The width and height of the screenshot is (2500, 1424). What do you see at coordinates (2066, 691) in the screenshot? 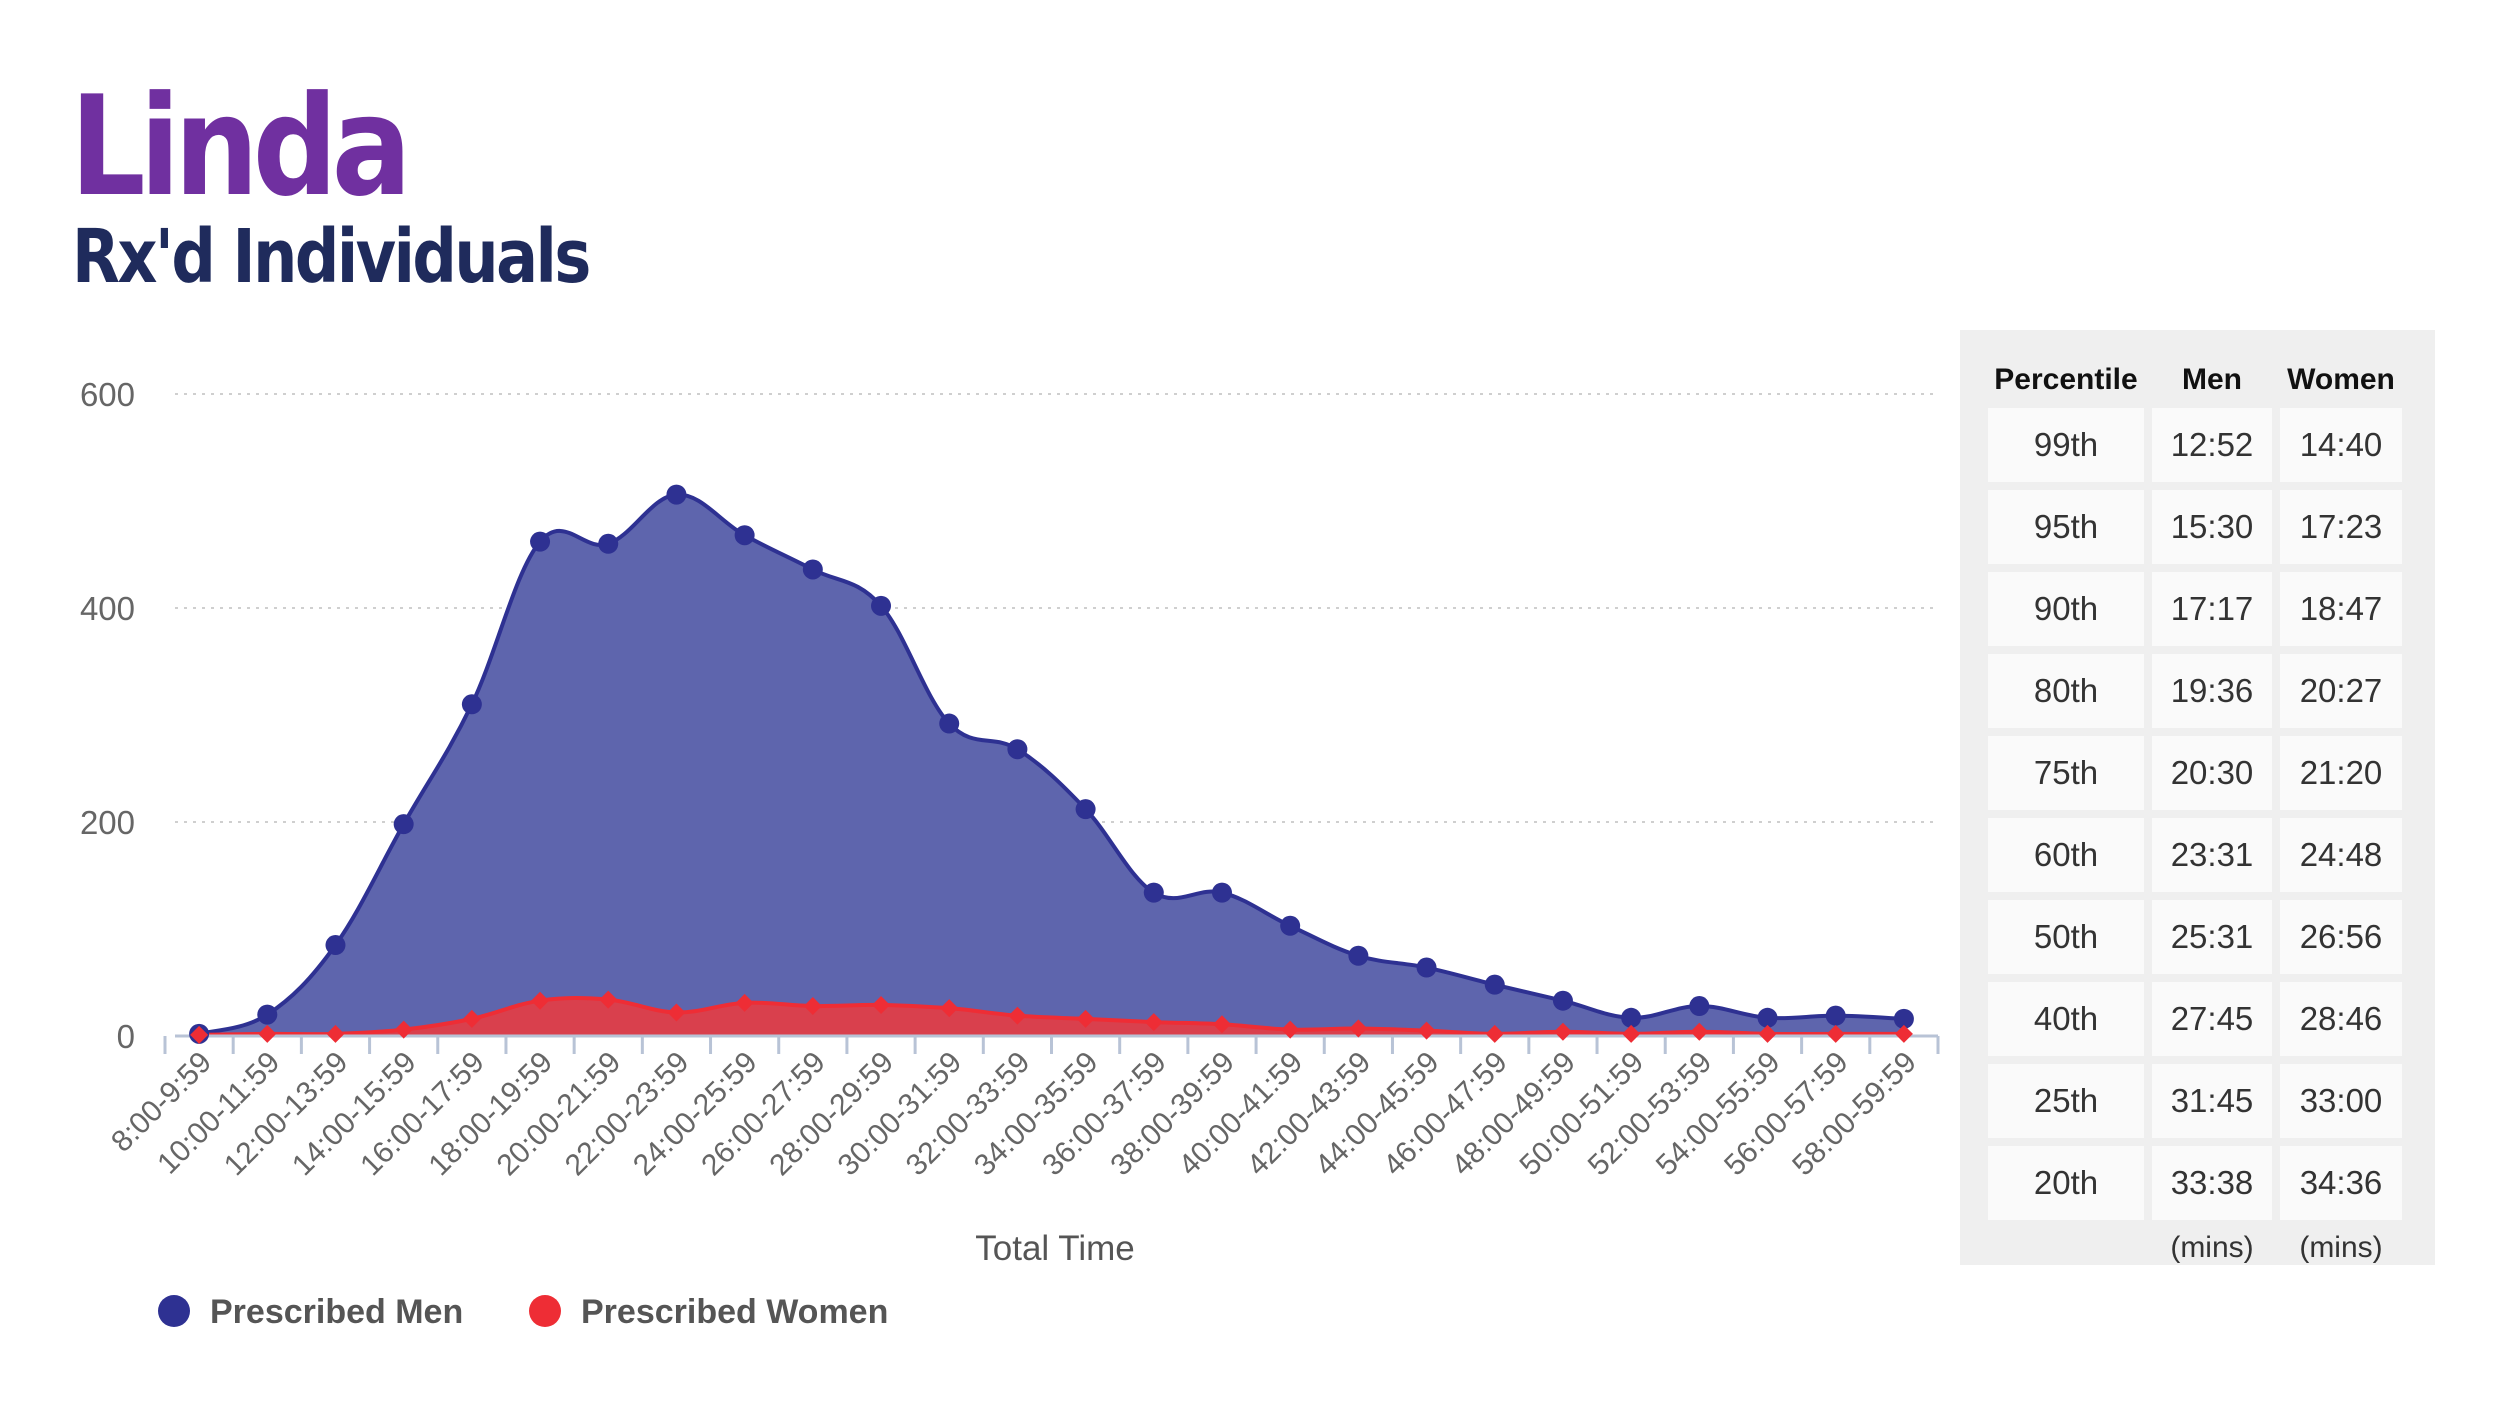
I see `percentile-cell: 80th` at bounding box center [2066, 691].